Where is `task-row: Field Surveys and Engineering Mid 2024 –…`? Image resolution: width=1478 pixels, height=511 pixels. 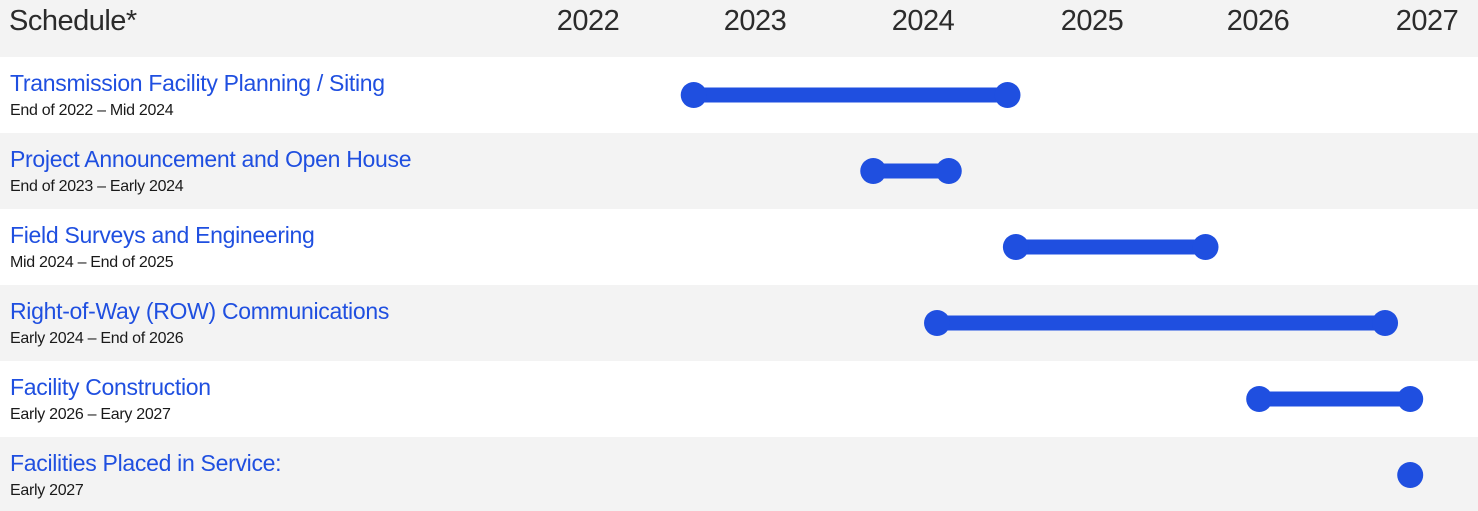 task-row: Field Surveys and Engineering Mid 2024 –… is located at coordinates (739, 247).